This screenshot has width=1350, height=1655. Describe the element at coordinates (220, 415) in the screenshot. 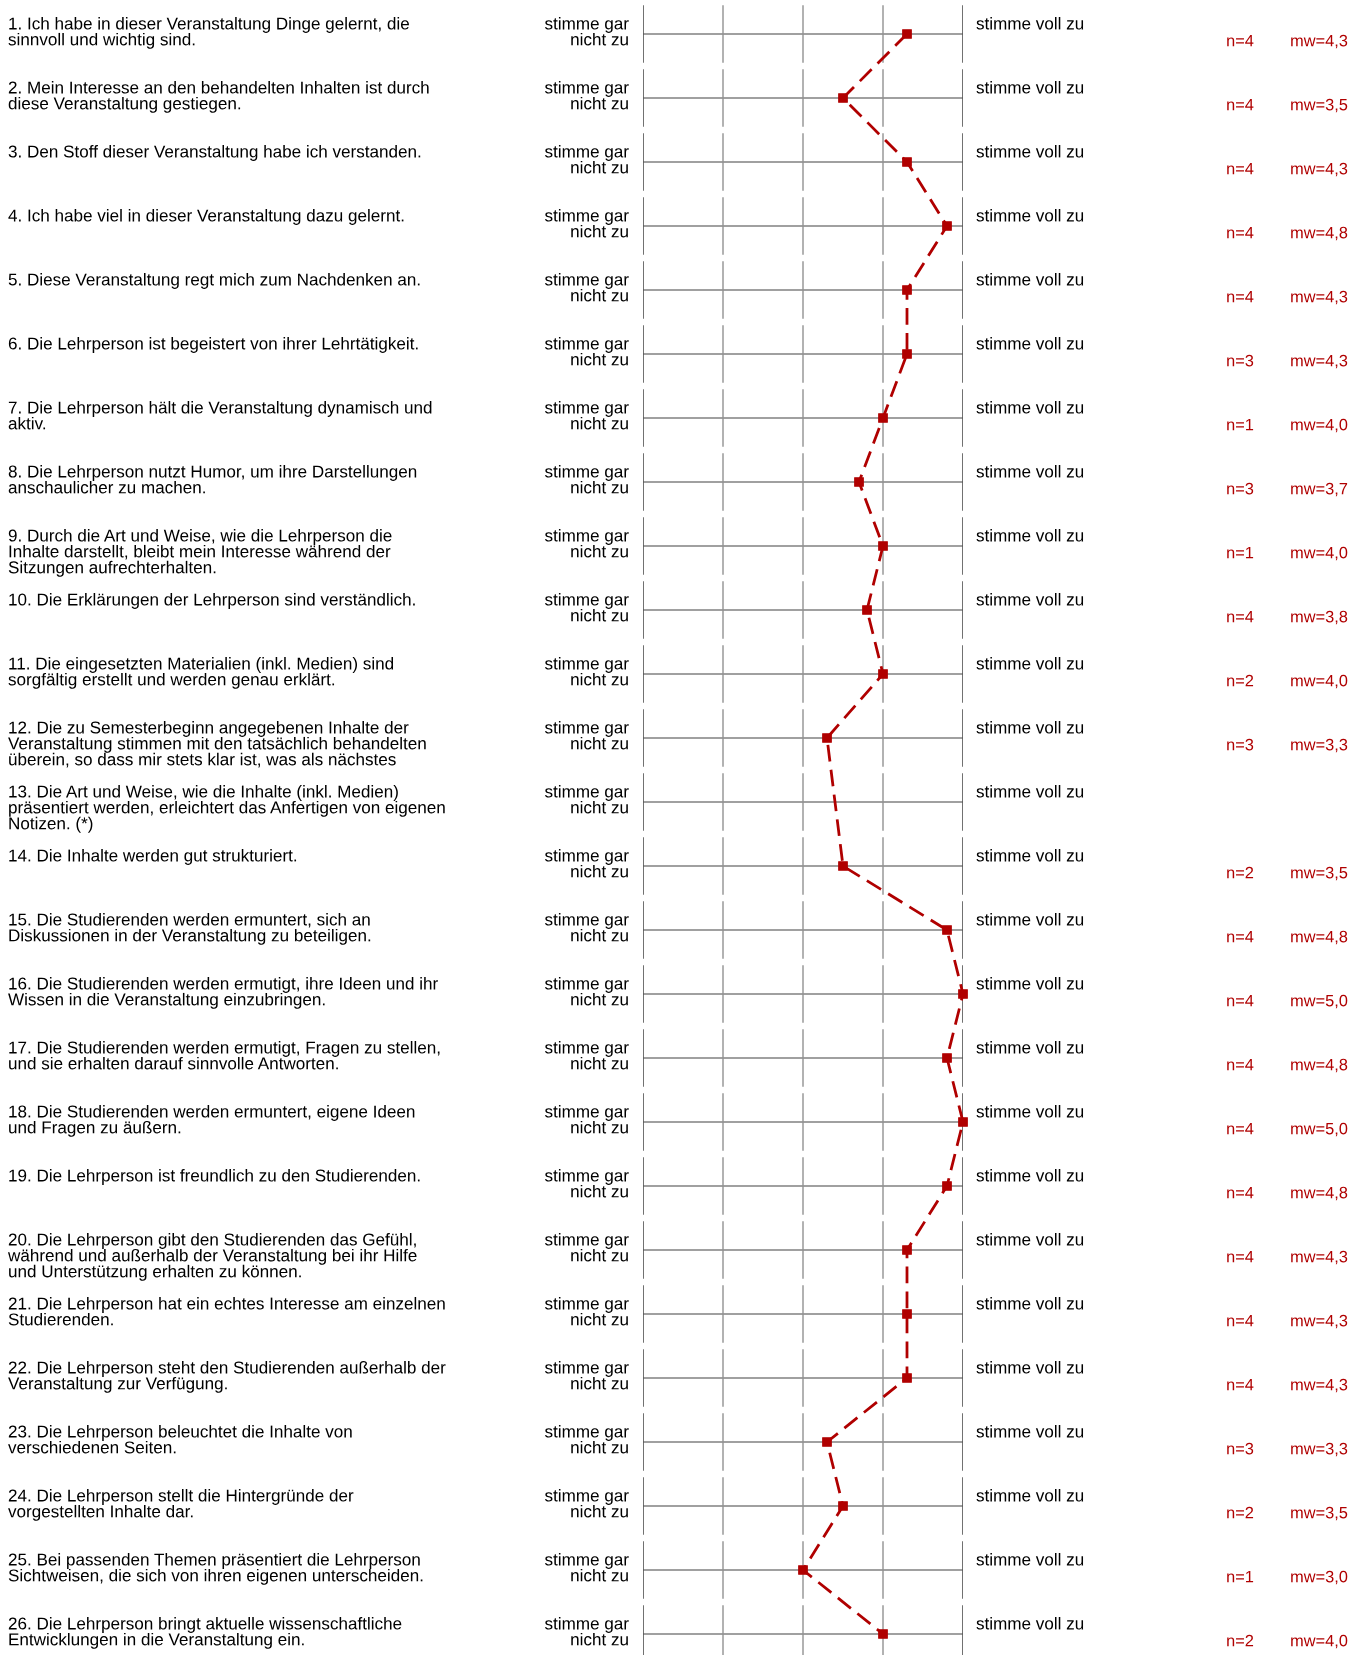

I see `y-tick-label: 7. Die Lehrperson hält die Veranstaltung dynamisch und aktiv.` at that location.